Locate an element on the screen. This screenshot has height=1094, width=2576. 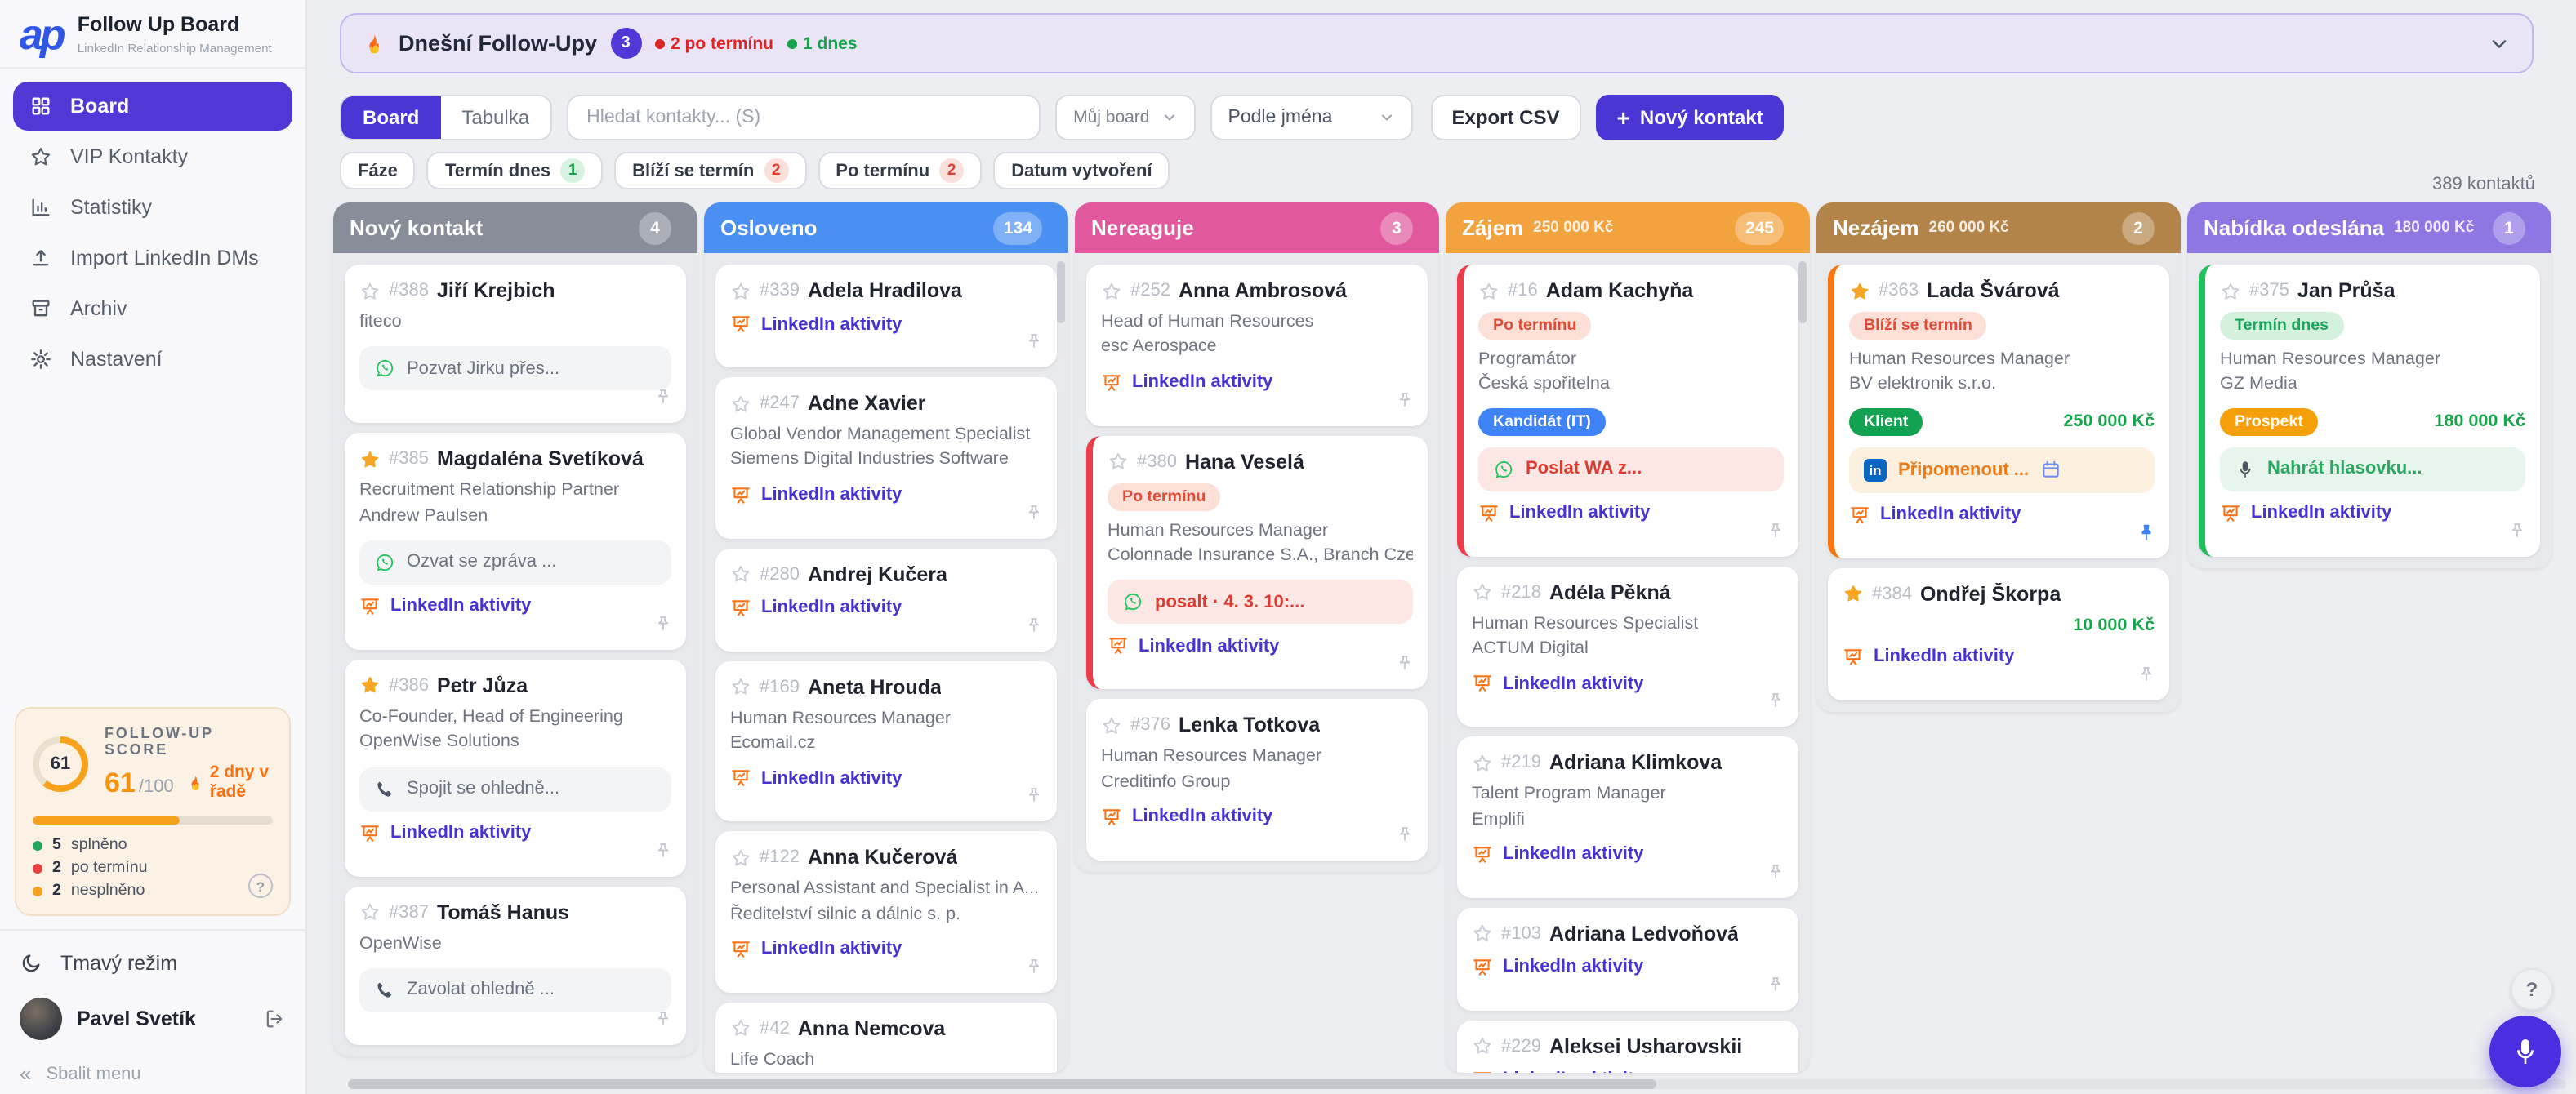
filter-datum-vytvoření: Datum vytvoření is located at coordinates (1081, 170).